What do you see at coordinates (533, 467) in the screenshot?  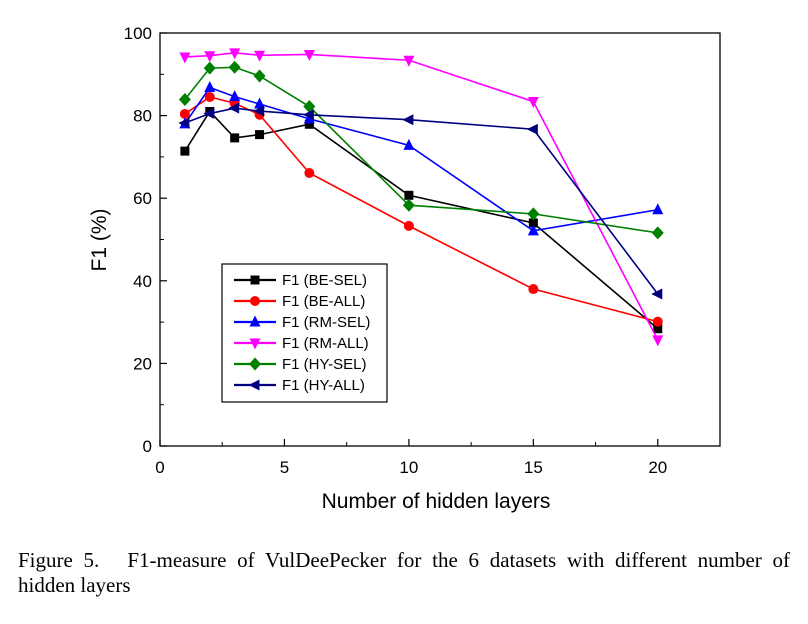 I see `x-tick-label: 15` at bounding box center [533, 467].